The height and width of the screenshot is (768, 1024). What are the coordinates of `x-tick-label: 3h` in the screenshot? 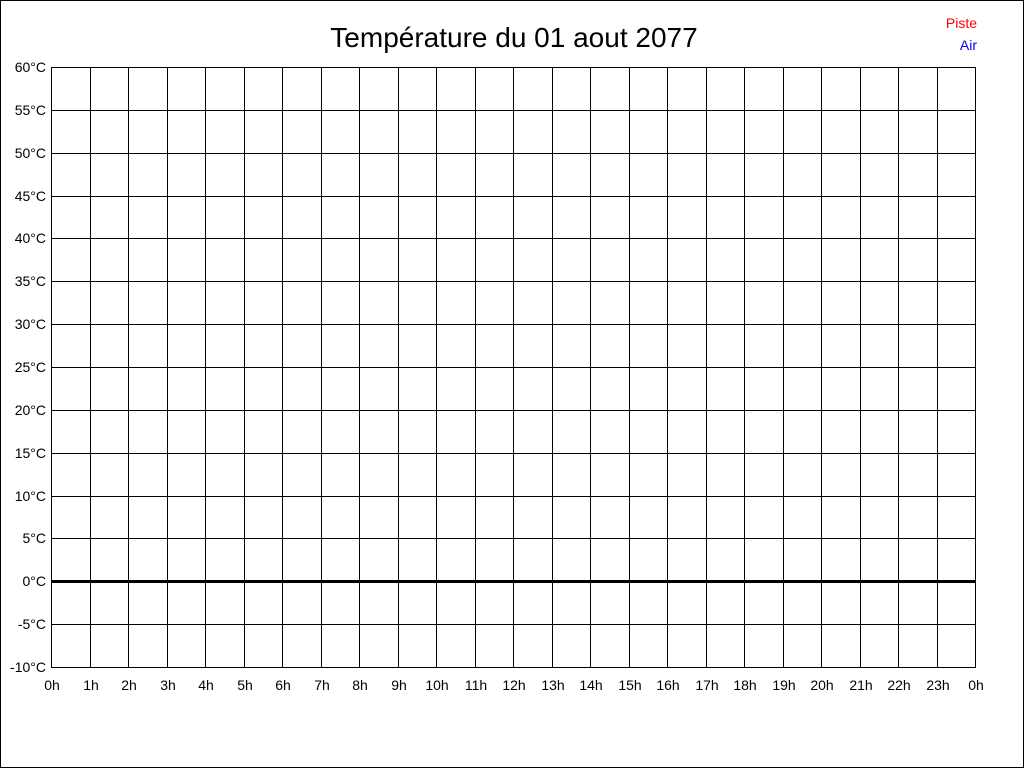 It's located at (168, 685).